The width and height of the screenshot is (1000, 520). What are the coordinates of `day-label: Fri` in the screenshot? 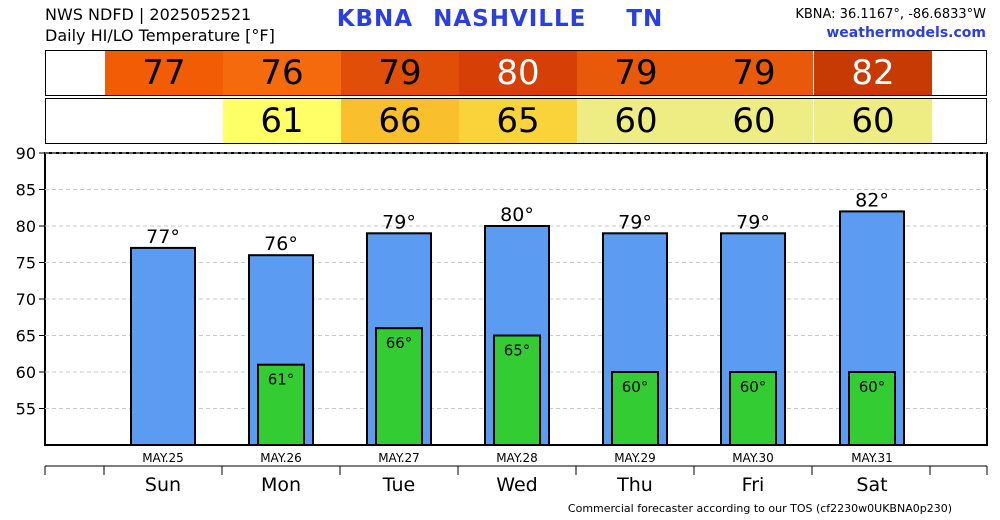 It's located at (753, 485).